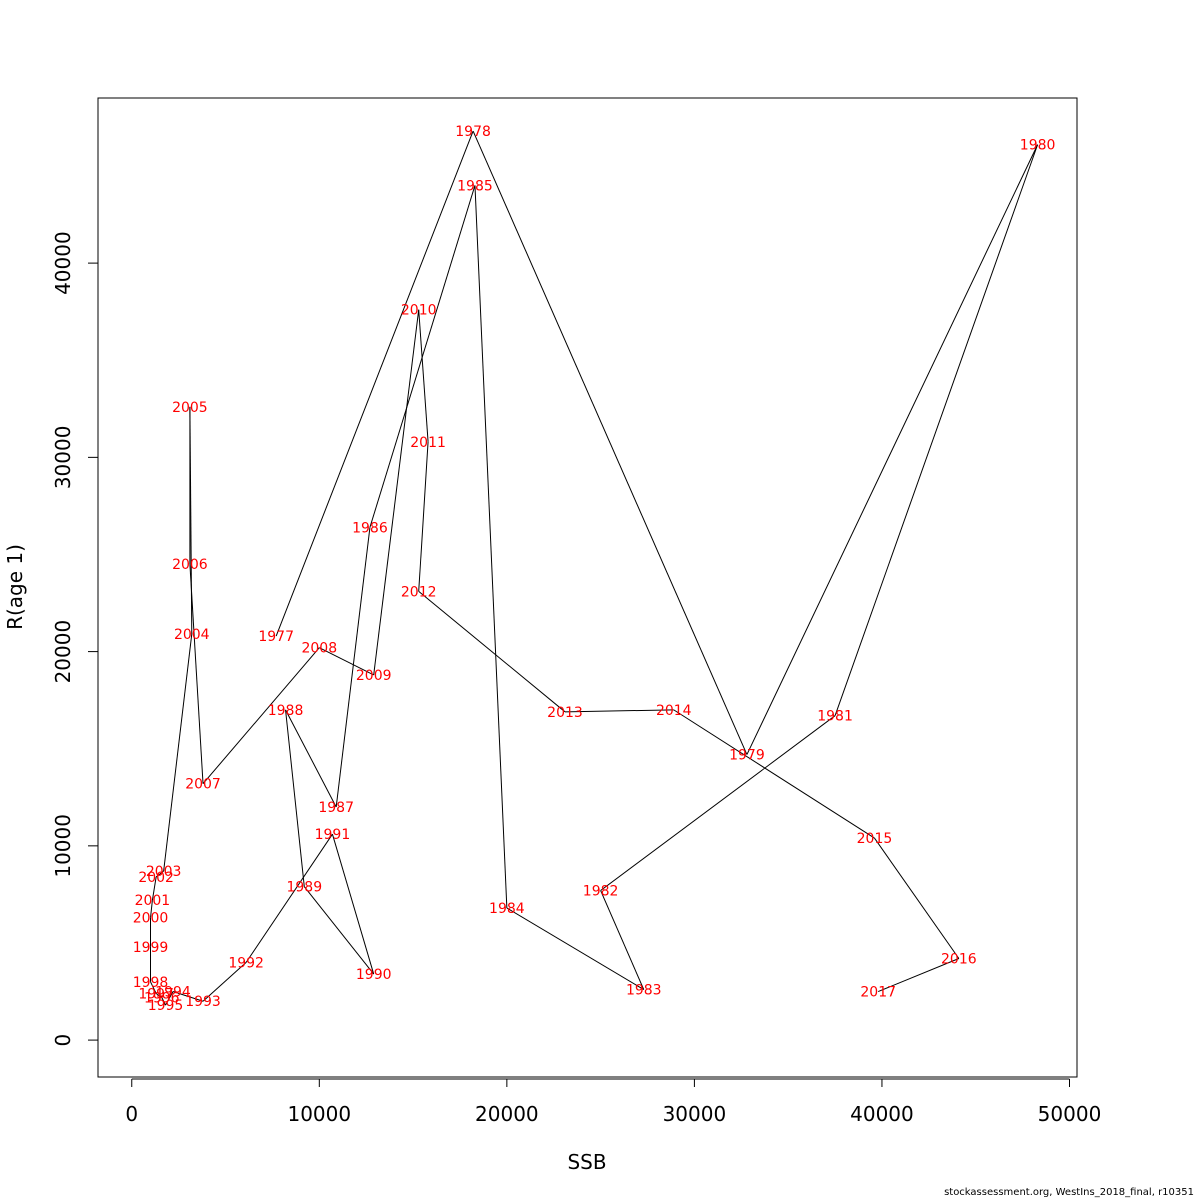  I want to click on x-tick-label: 30000, so click(695, 1114).